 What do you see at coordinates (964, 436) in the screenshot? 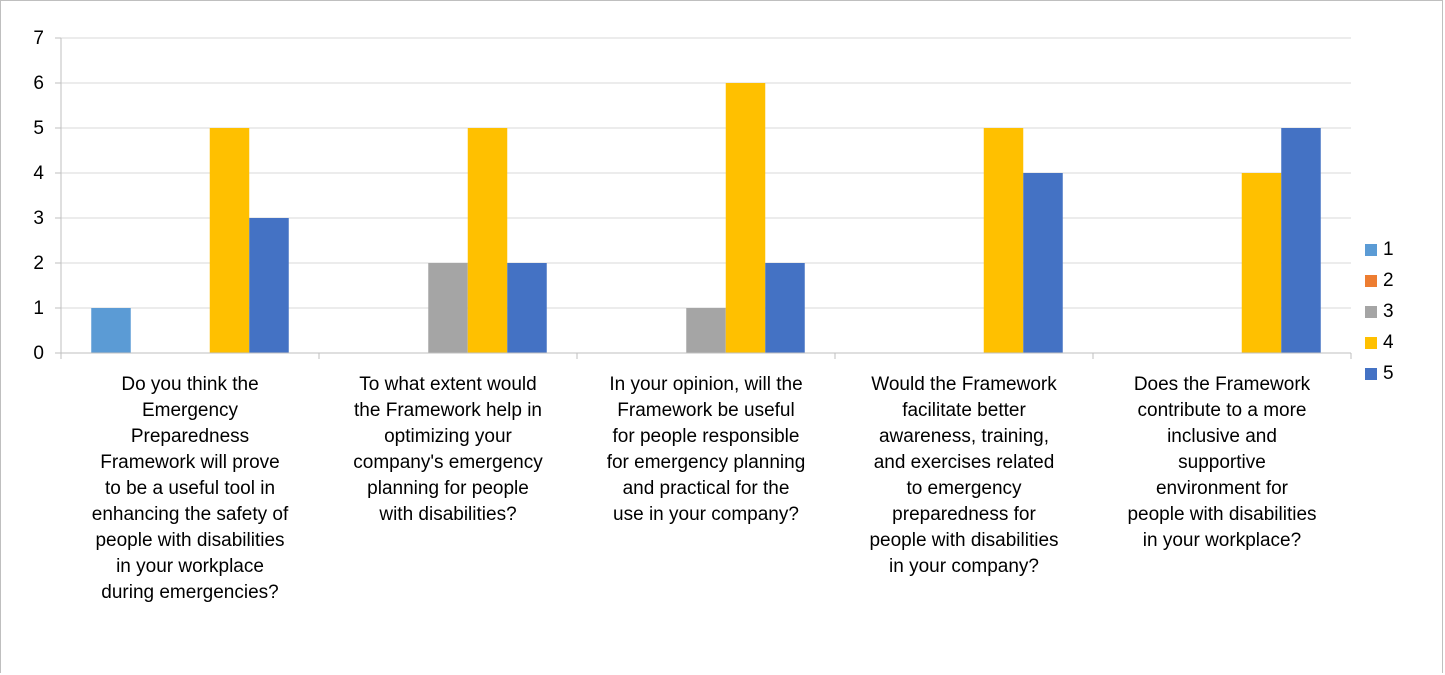
I see `x-category-label-line: awareness, training,` at bounding box center [964, 436].